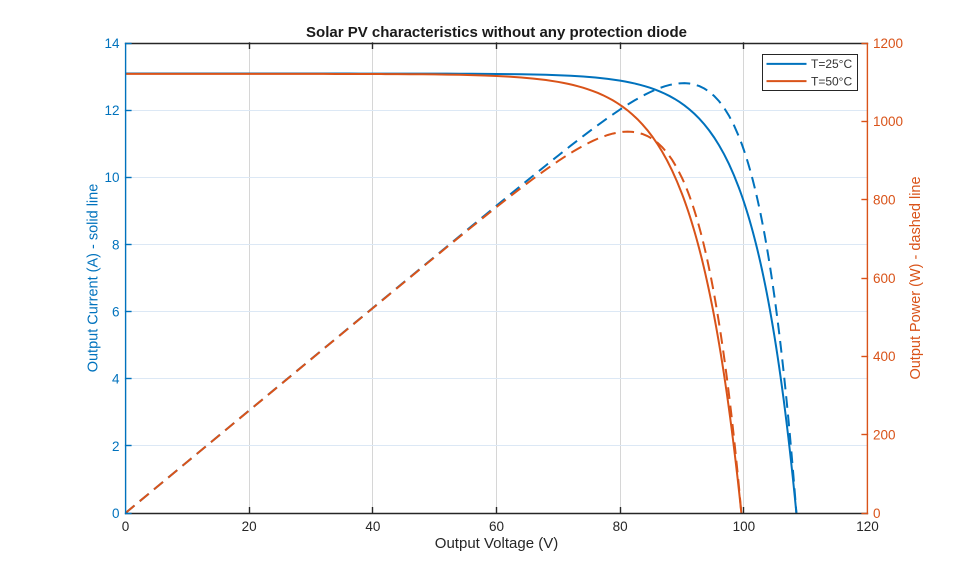 Image resolution: width=959 pixels, height=577 pixels. What do you see at coordinates (496, 526) in the screenshot?
I see `svg-text: 60` at bounding box center [496, 526].